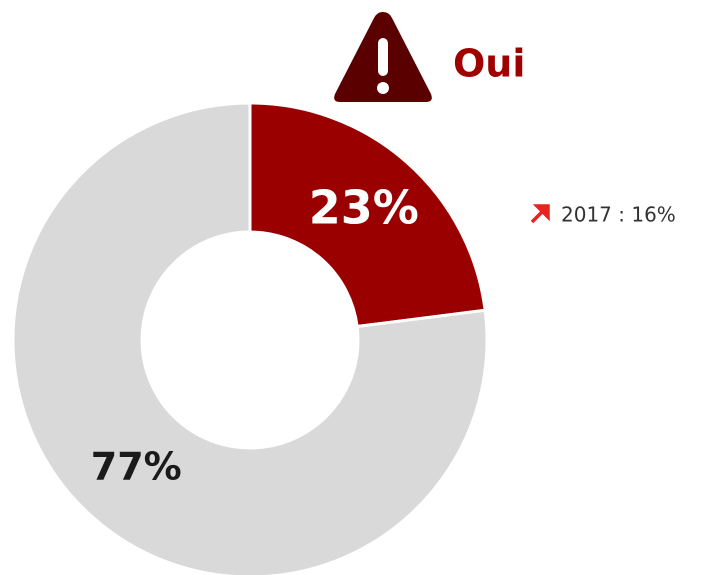 The height and width of the screenshot is (575, 713). Describe the element at coordinates (618, 215) in the screenshot. I see `annotation: 2017 : 16%` at that location.